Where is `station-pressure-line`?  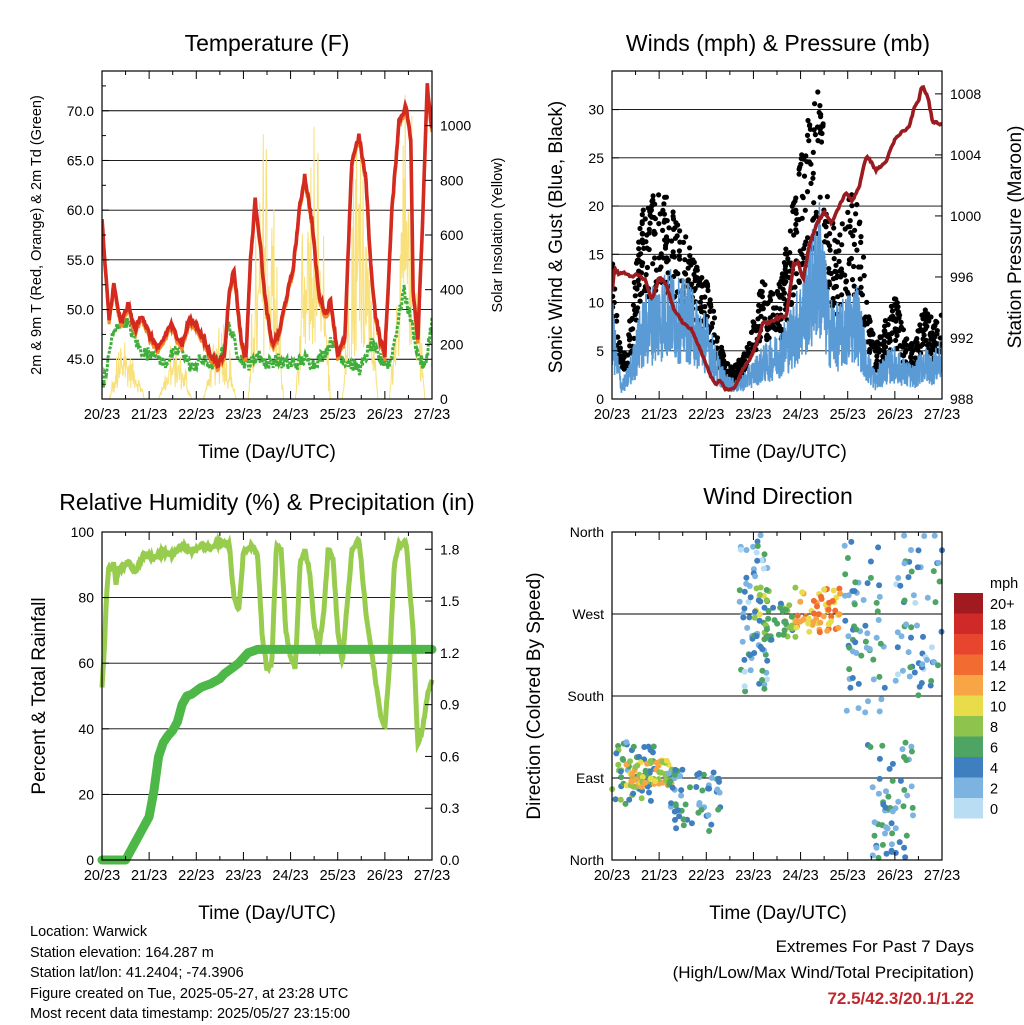 station-pressure-line is located at coordinates (777, 238).